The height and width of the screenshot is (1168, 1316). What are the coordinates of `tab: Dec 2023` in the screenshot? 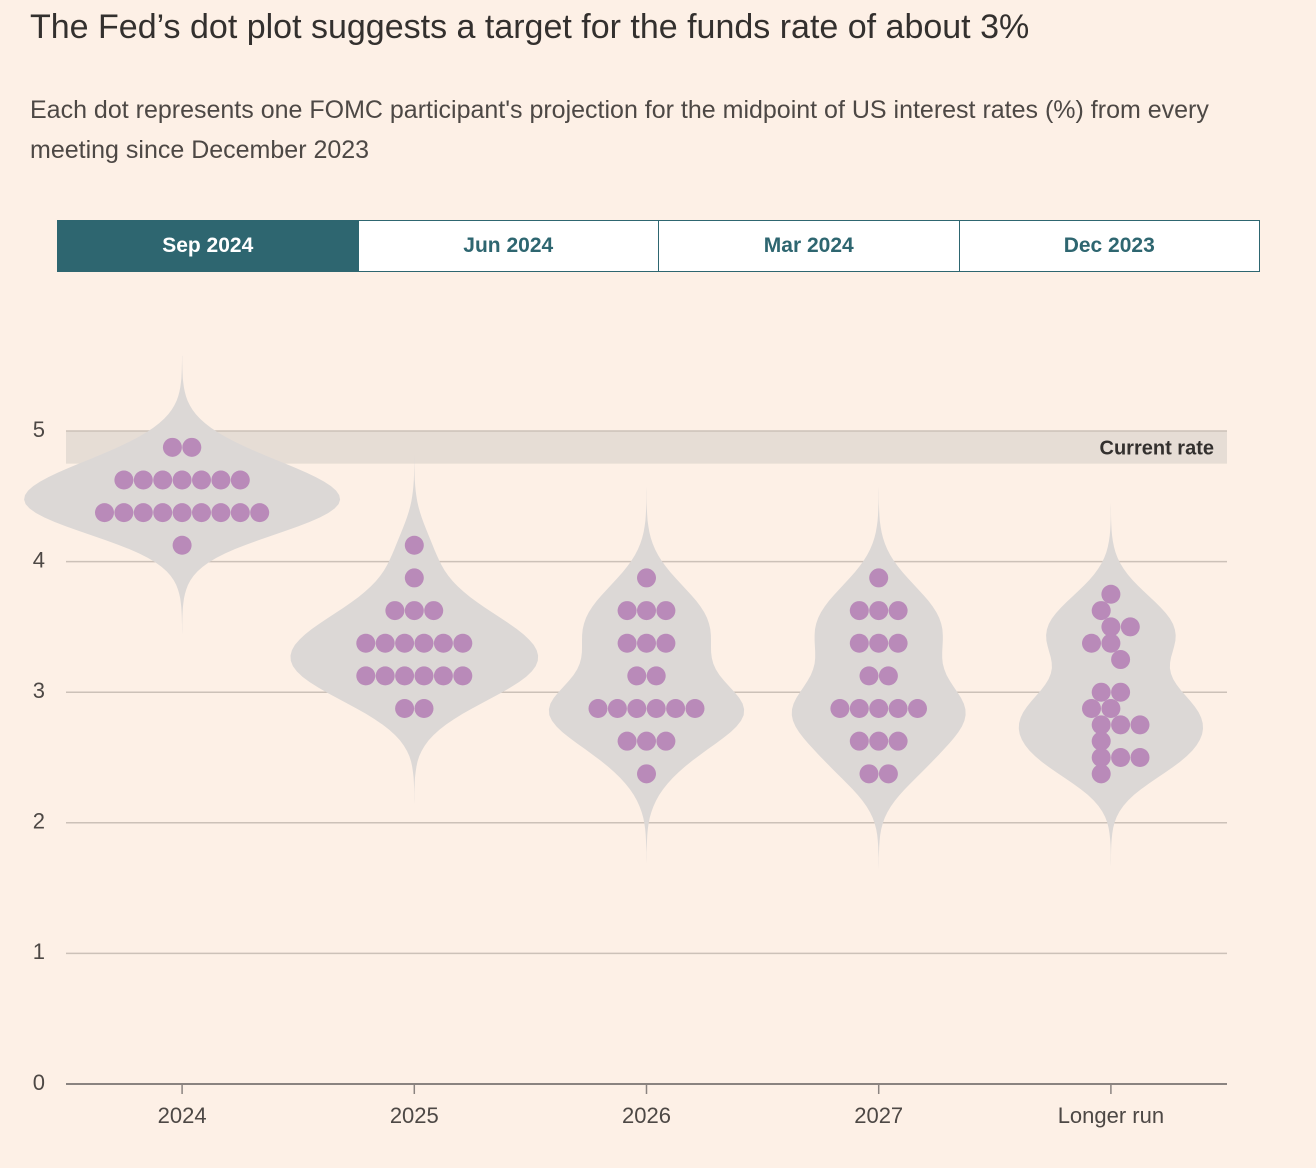 It's located at (1109, 246).